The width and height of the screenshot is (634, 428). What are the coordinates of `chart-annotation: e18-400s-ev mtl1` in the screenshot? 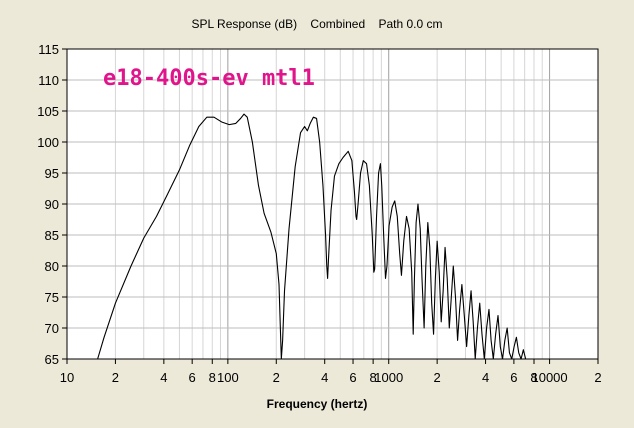 It's located at (209, 78).